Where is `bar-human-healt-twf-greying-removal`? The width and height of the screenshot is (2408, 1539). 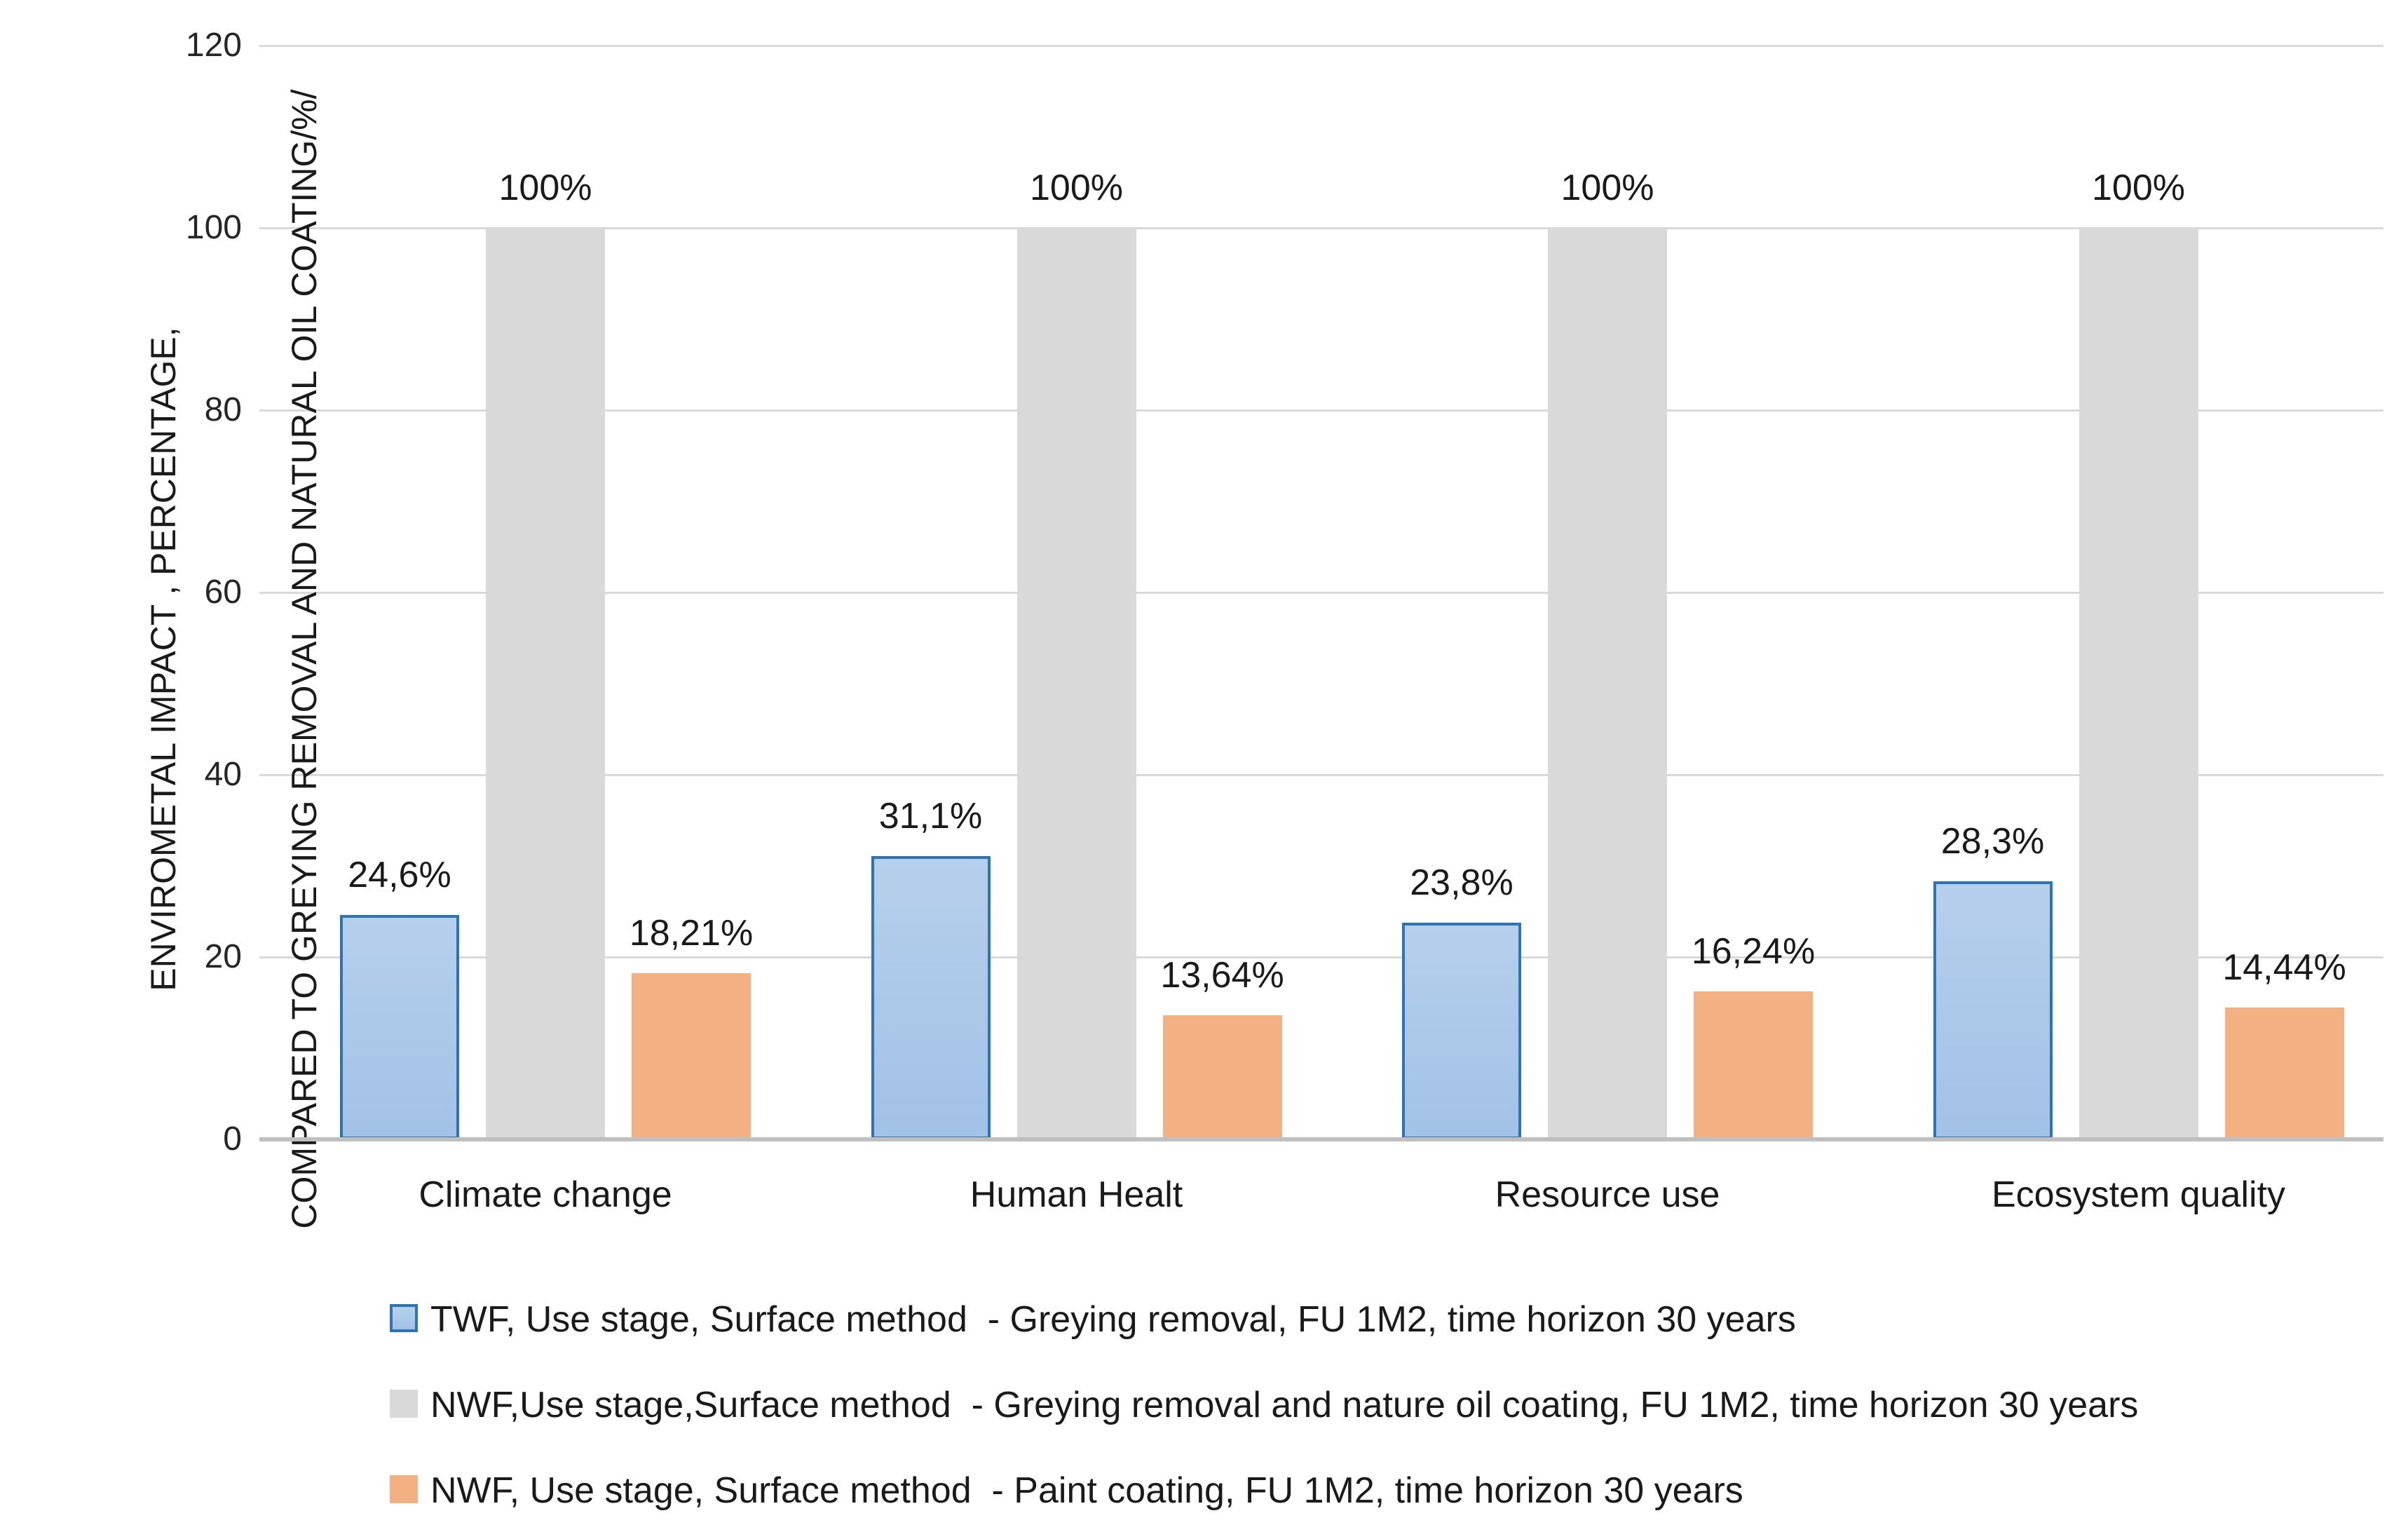 bar-human-healt-twf-greying-removal is located at coordinates (931, 997).